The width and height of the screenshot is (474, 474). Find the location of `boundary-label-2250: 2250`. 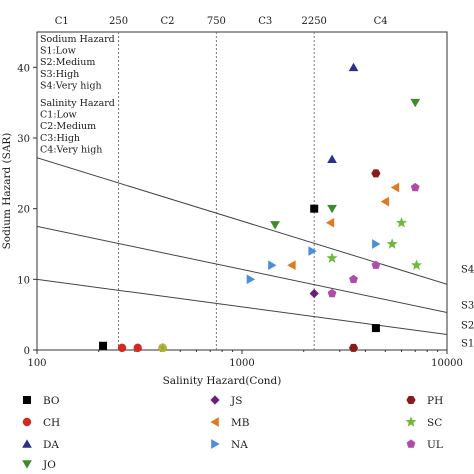

boundary-label-2250: 2250 is located at coordinates (313, 21).